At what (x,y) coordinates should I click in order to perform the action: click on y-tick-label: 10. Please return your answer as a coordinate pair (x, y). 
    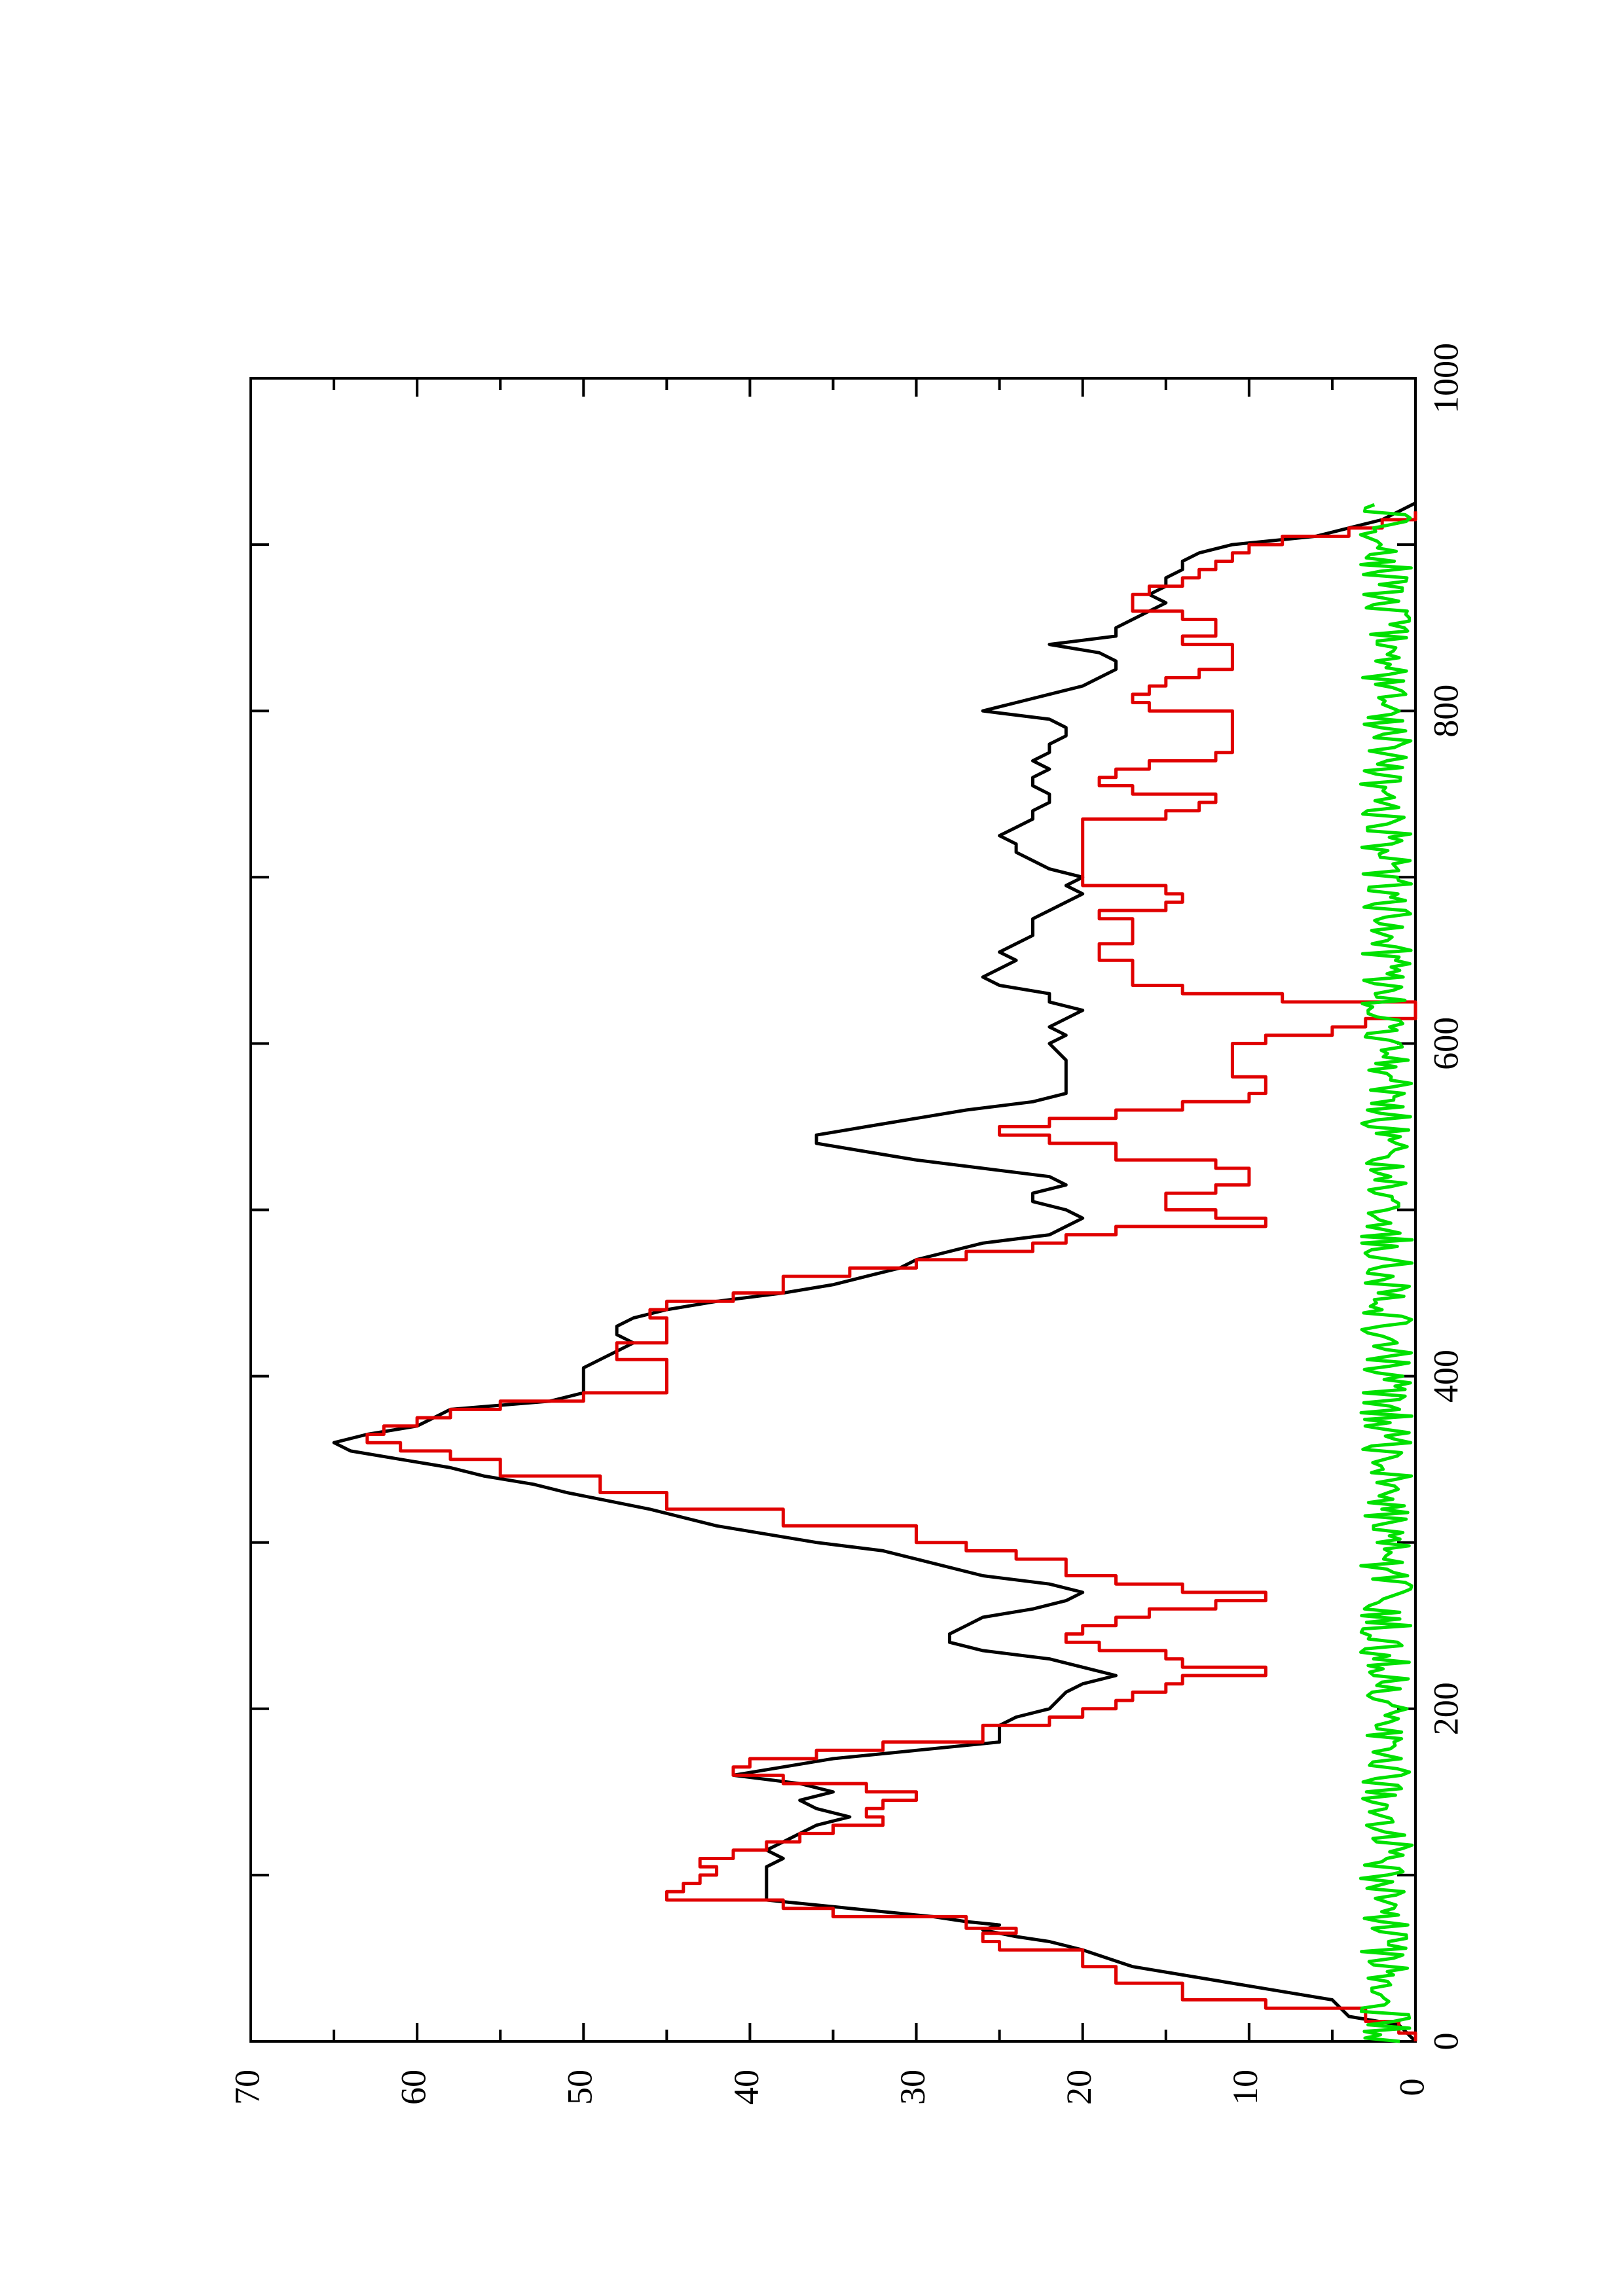
    Looking at the image, I should click on (1245, 2087).